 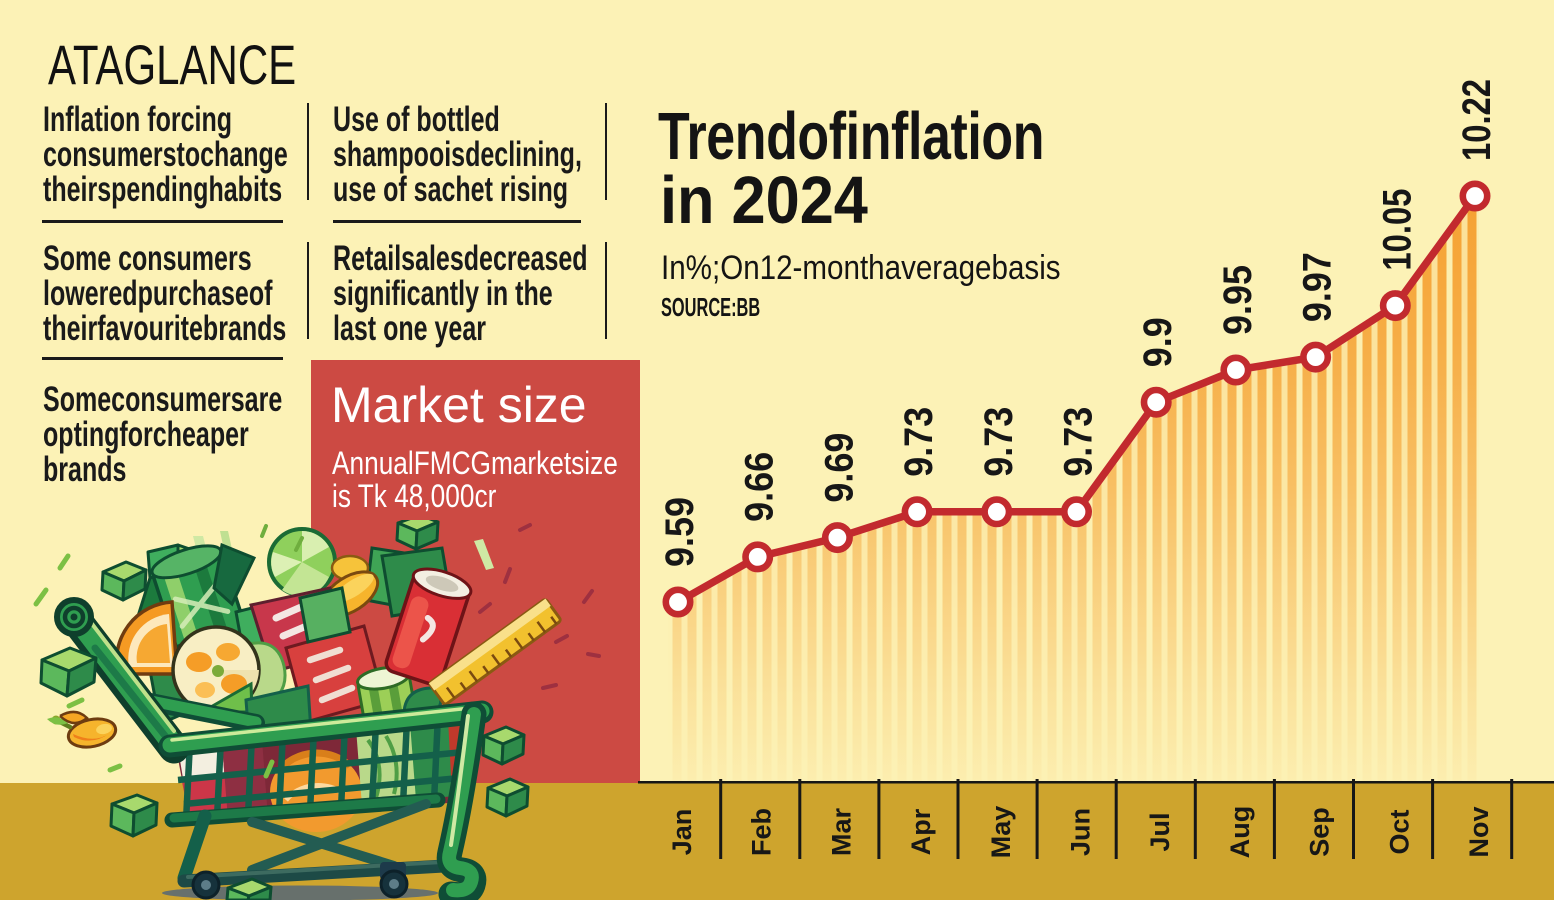 I want to click on svg-text: 9.69, so click(x=839, y=468).